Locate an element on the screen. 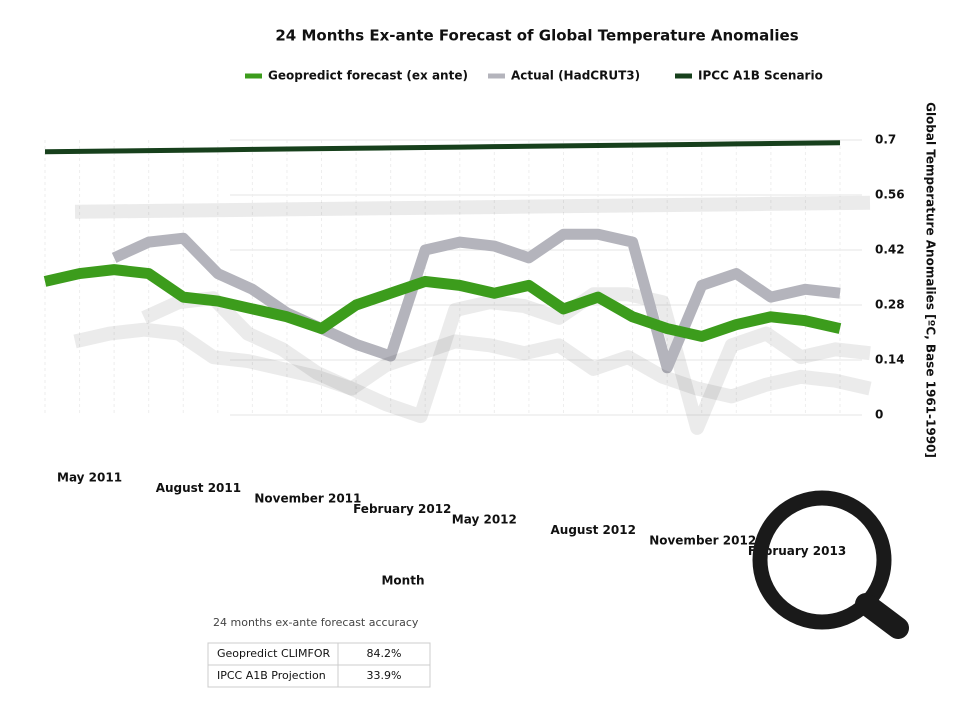 The width and height of the screenshot is (980, 712). x-tick-label: November 2012 is located at coordinates (702, 541).